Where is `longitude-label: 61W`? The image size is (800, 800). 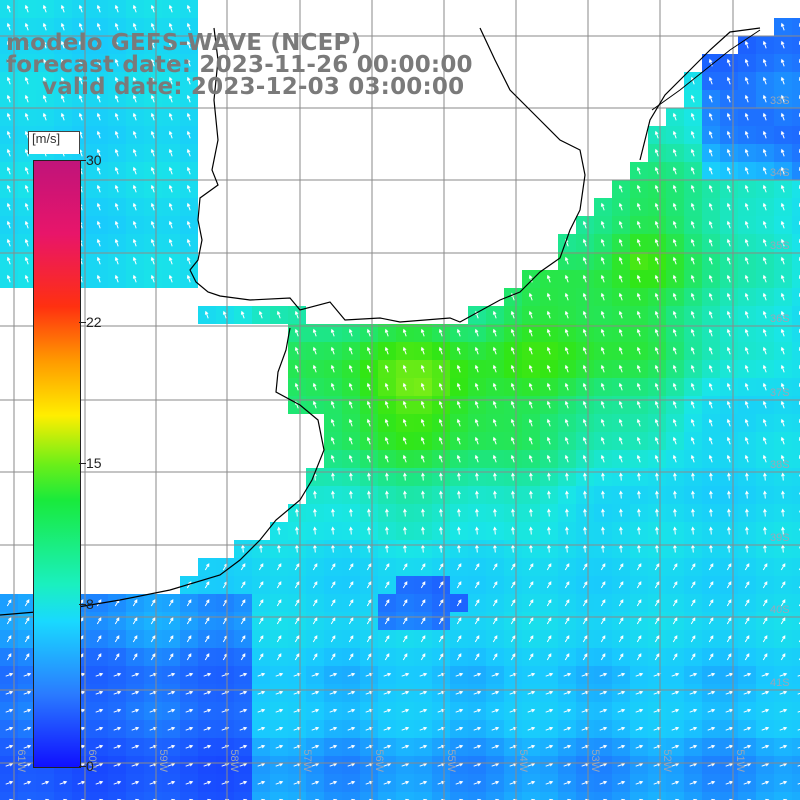
longitude-label: 61W is located at coordinates (21, 760).